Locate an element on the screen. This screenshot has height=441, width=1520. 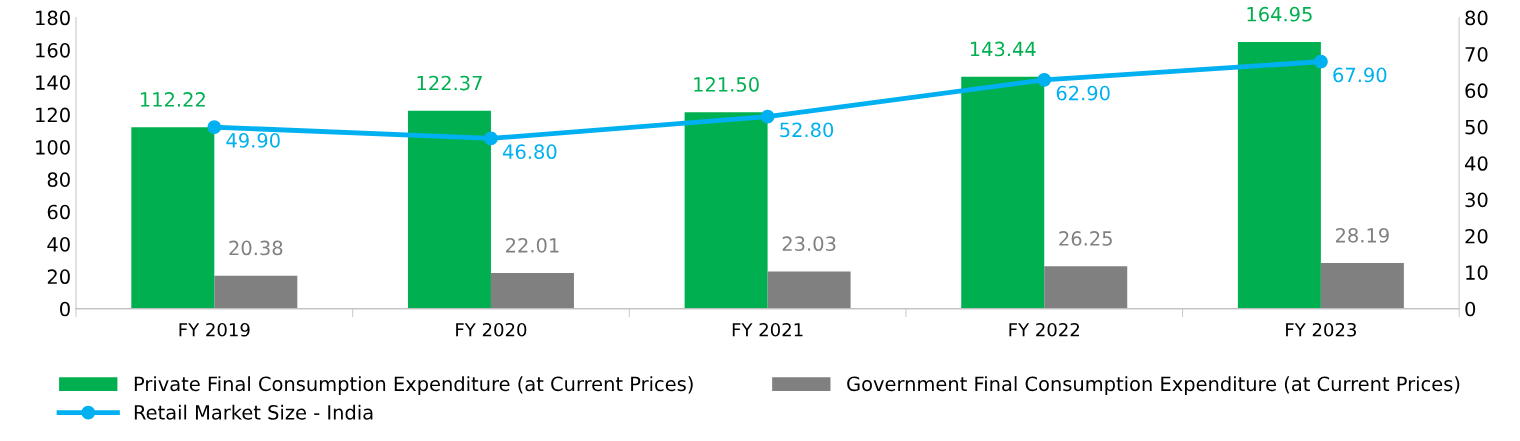
y-tick-label: 0 is located at coordinates (65, 309).